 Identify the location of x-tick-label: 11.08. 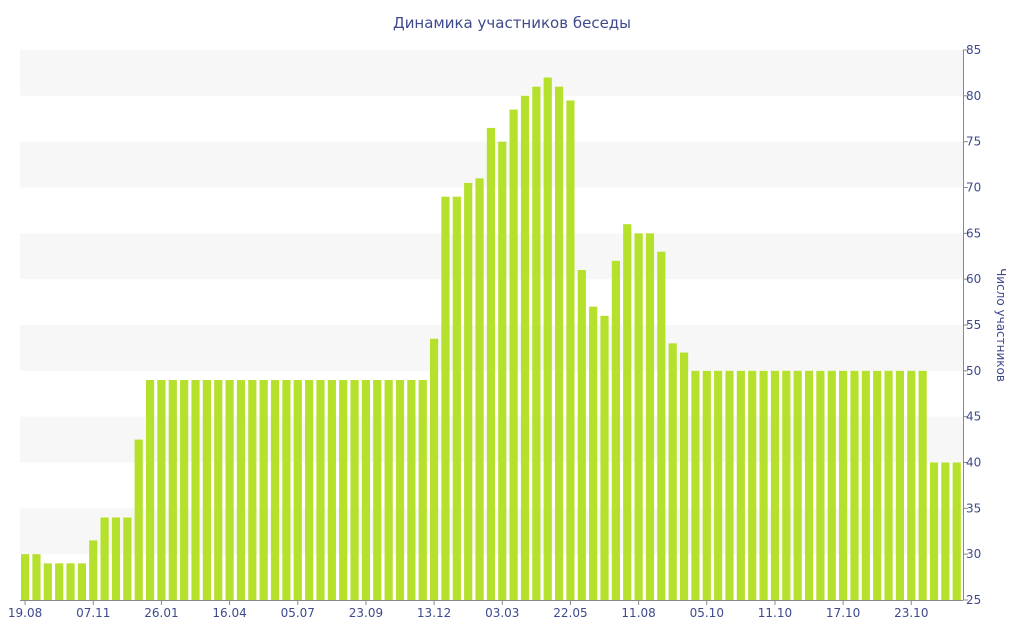
(638, 613).